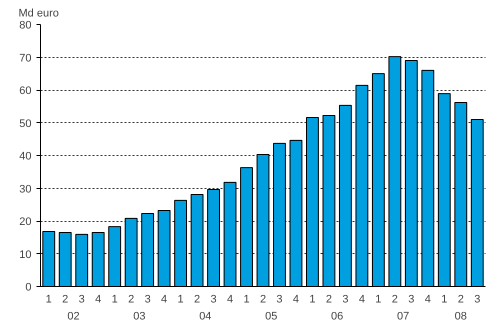  I want to click on y-tick-label: 80, so click(25, 26).